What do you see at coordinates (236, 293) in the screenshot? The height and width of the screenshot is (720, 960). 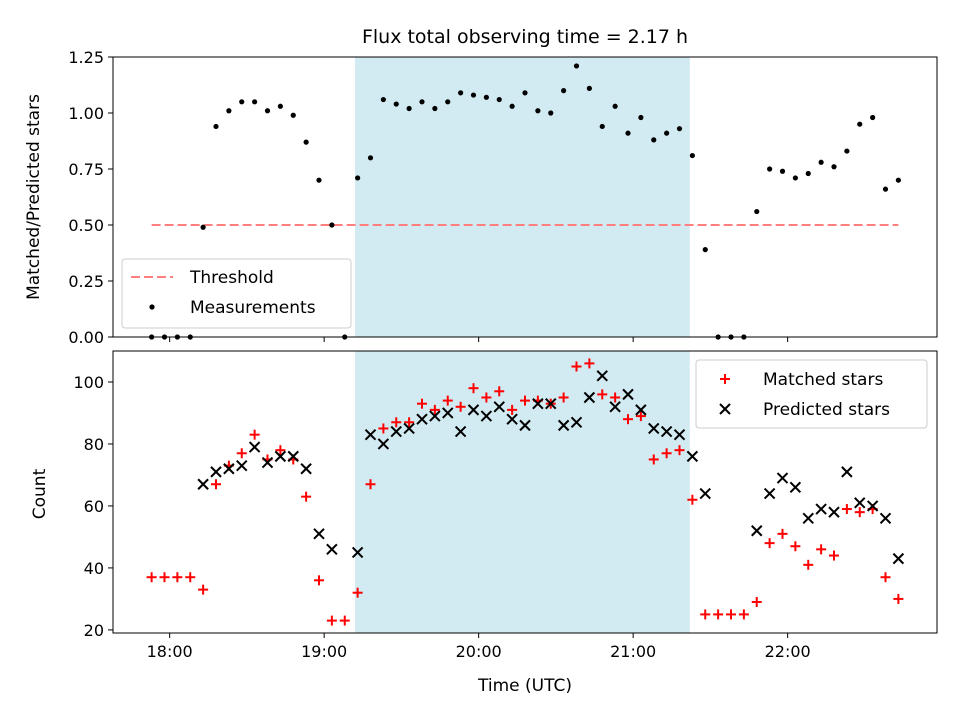 I see `legend-box` at bounding box center [236, 293].